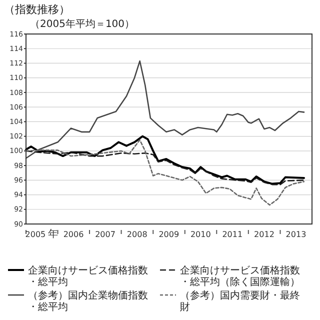  Describe the element at coordinates (169, 234) in the screenshot. I see `x-tick-label: 2009` at that location.